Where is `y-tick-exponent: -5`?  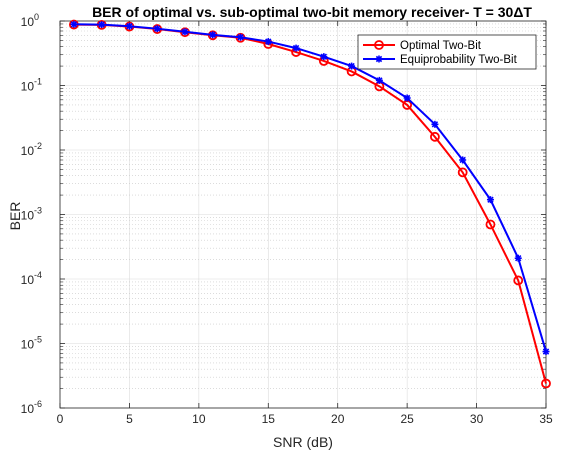
y-tick-exponent: -5 is located at coordinates (38, 340).